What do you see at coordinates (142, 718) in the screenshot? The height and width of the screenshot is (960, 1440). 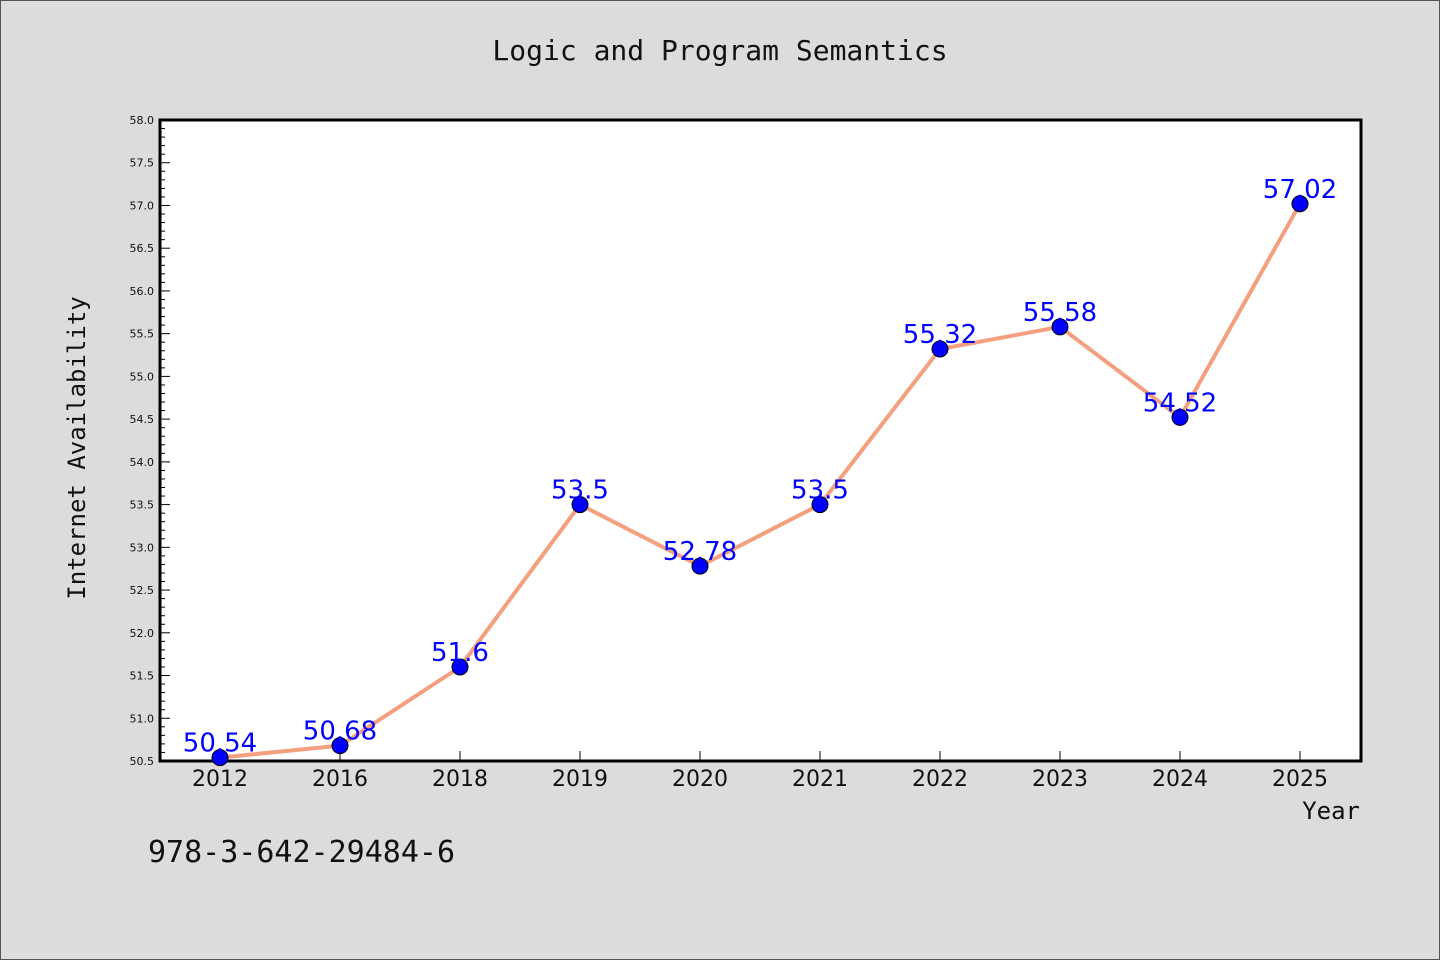 I see `y-tick-label: 51.0` at bounding box center [142, 718].